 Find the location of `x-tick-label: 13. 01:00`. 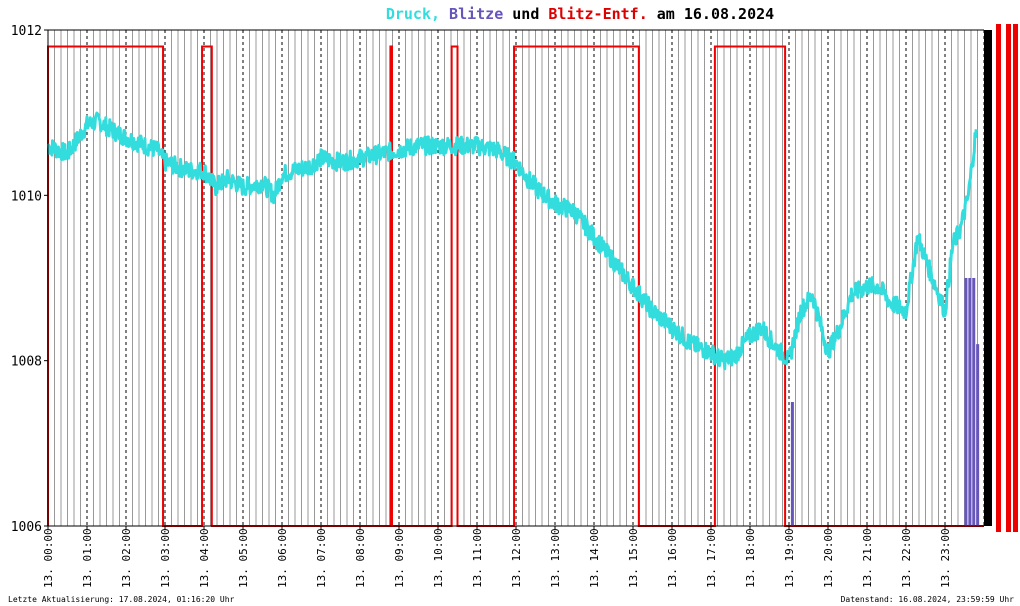

x-tick-label: 13. 01:00 is located at coordinates (87, 558).